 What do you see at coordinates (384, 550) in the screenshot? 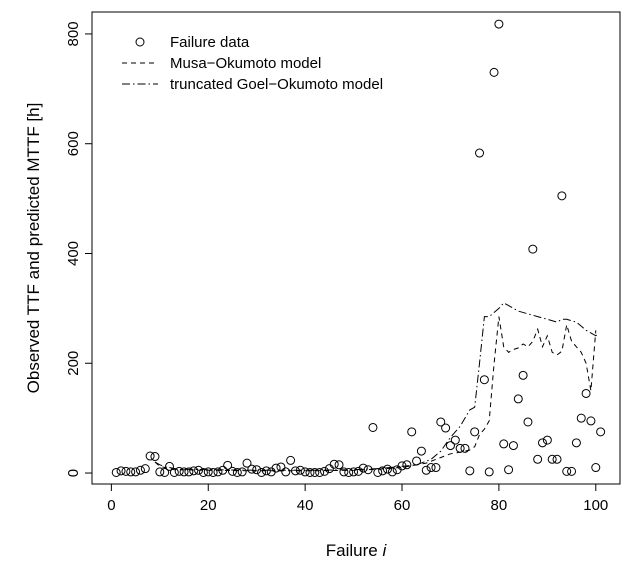
I see `x-axis-title-italic: i` at bounding box center [384, 550].